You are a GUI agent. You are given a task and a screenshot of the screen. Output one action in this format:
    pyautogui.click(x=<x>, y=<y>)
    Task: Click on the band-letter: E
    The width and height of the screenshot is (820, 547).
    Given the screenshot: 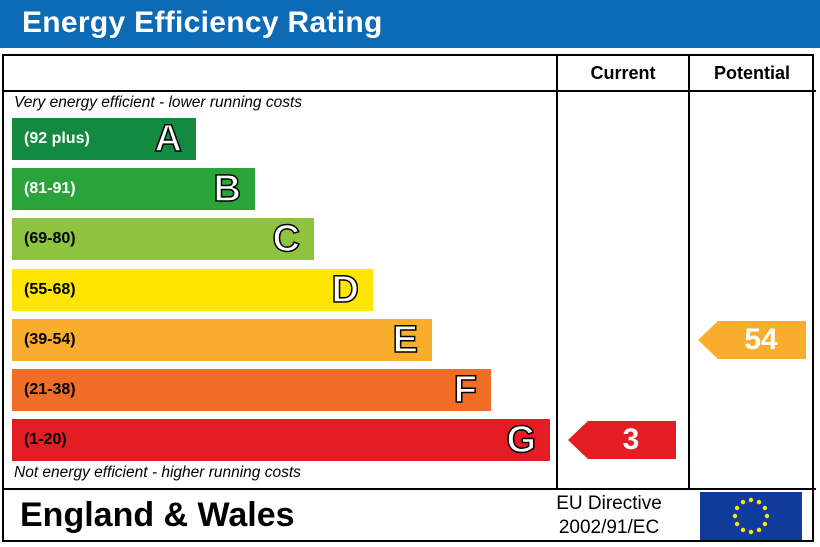 What is the action you would take?
    pyautogui.click(x=405, y=340)
    